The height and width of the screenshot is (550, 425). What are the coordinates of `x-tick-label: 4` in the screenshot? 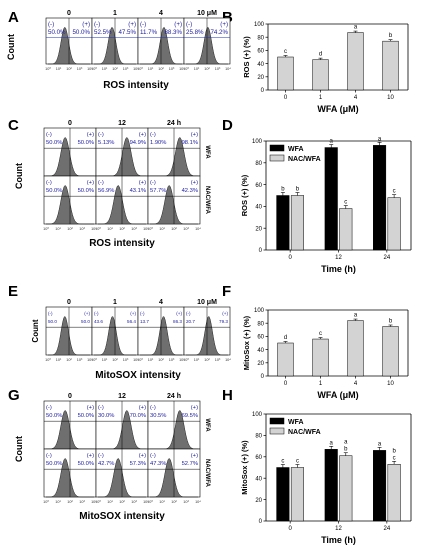 It's located at (356, 98).